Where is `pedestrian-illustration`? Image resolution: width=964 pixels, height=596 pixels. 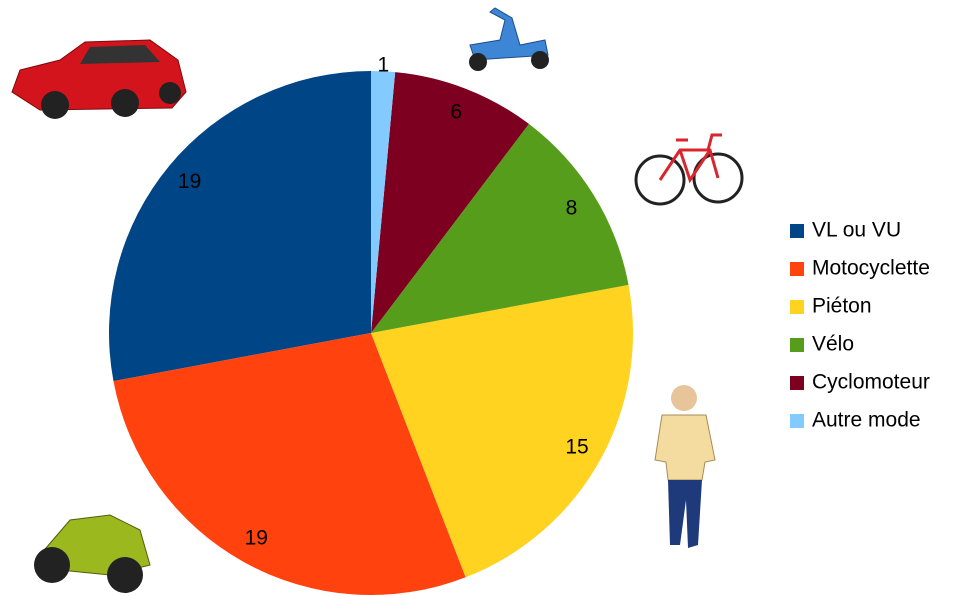 pedestrian-illustration is located at coordinates (685, 466).